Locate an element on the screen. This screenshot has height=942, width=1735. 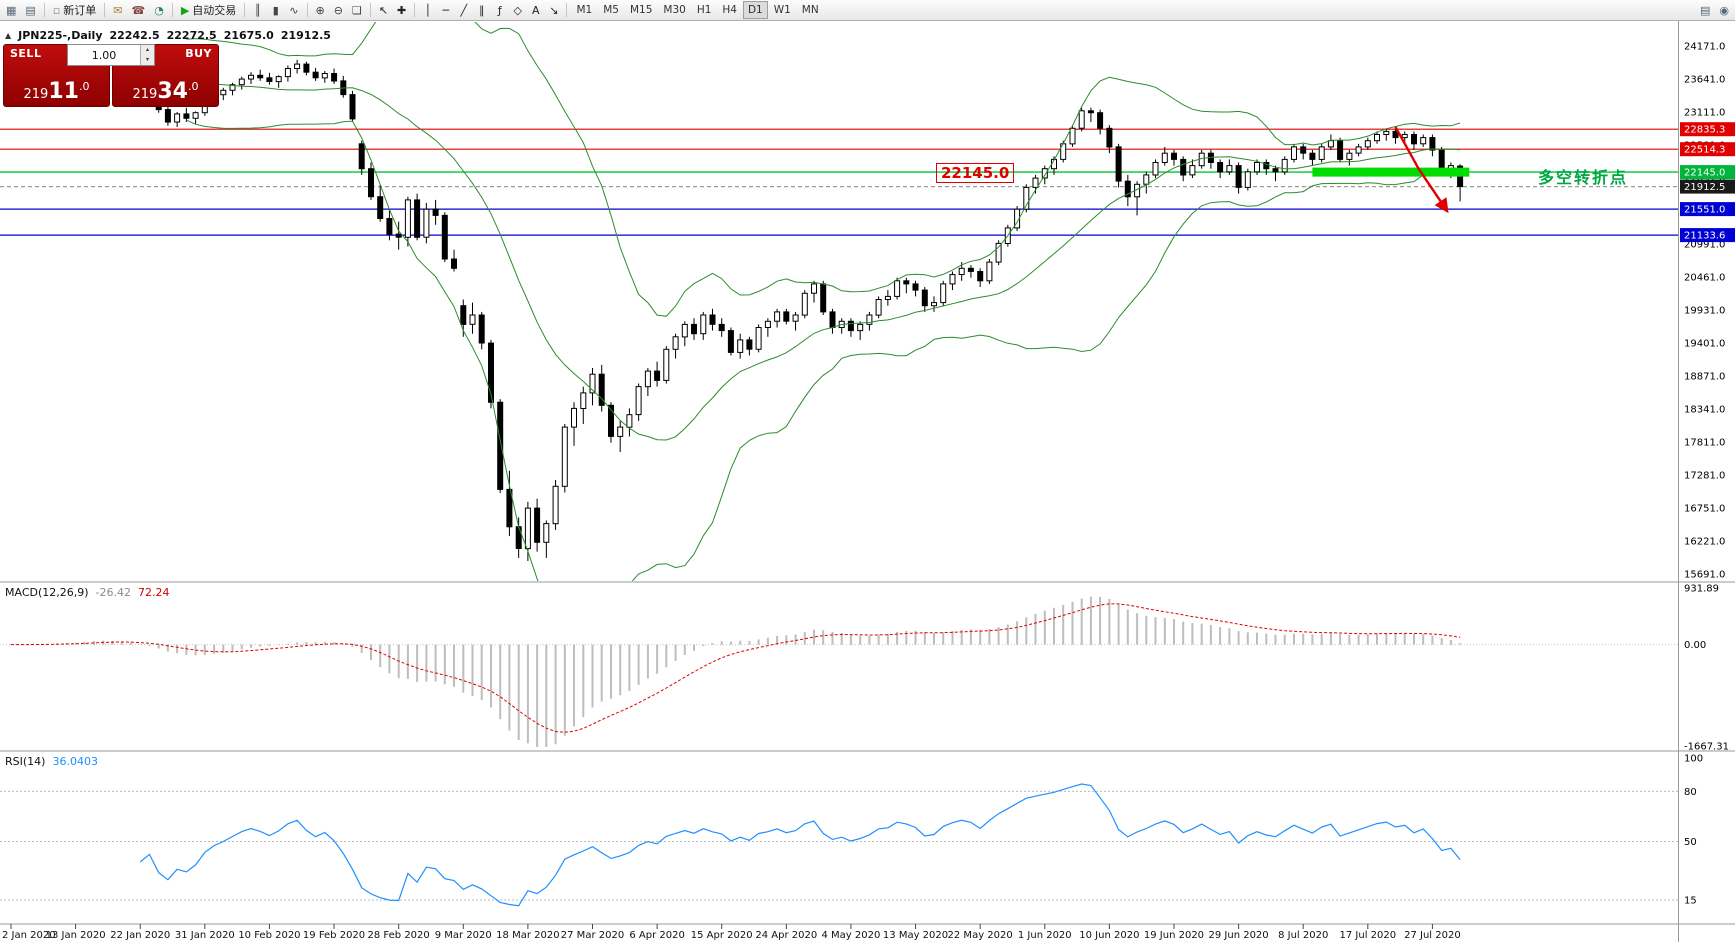
rsi-axis-label: 15 is located at coordinates (1690, 901).